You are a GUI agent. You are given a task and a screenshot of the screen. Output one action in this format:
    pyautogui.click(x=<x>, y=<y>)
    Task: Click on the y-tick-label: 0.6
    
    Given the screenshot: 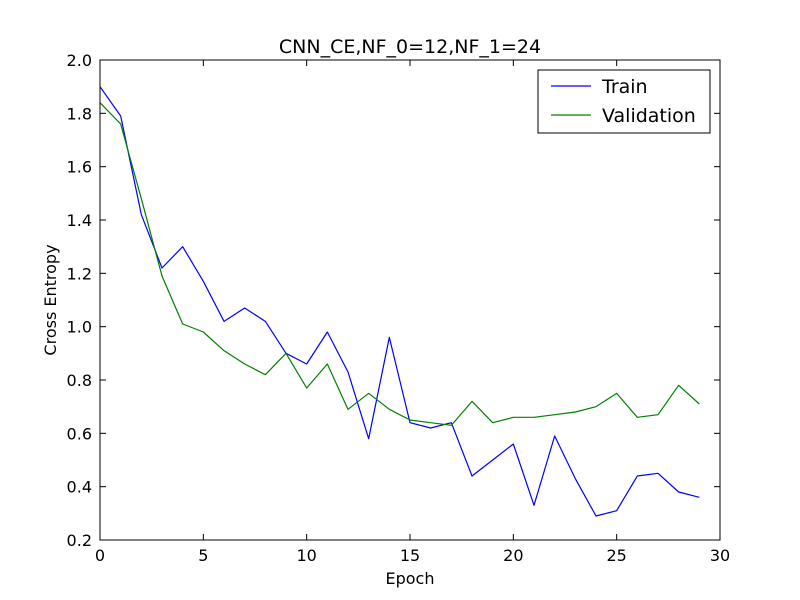 What is the action you would take?
    pyautogui.click(x=79, y=433)
    